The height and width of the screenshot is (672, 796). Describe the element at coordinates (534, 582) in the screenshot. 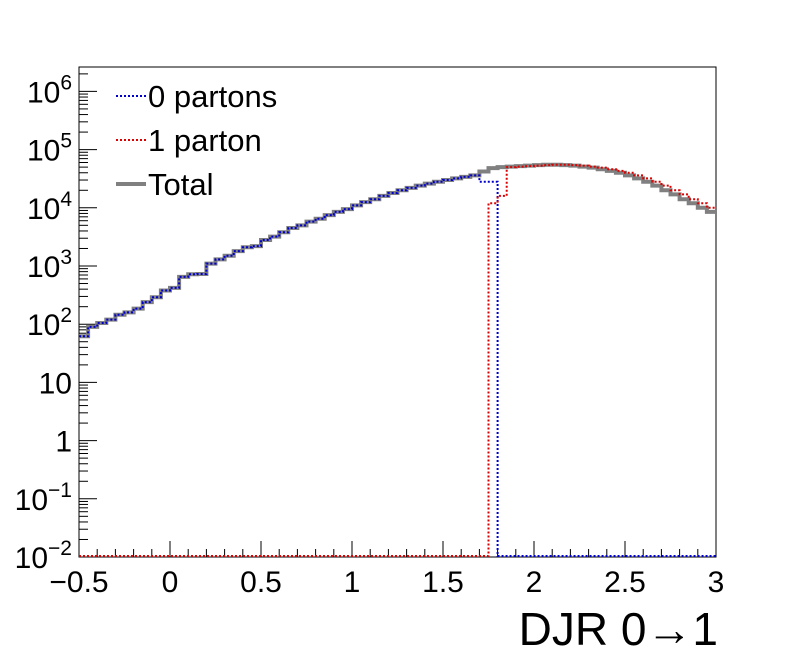

I see `x-tick-label: 2` at that location.